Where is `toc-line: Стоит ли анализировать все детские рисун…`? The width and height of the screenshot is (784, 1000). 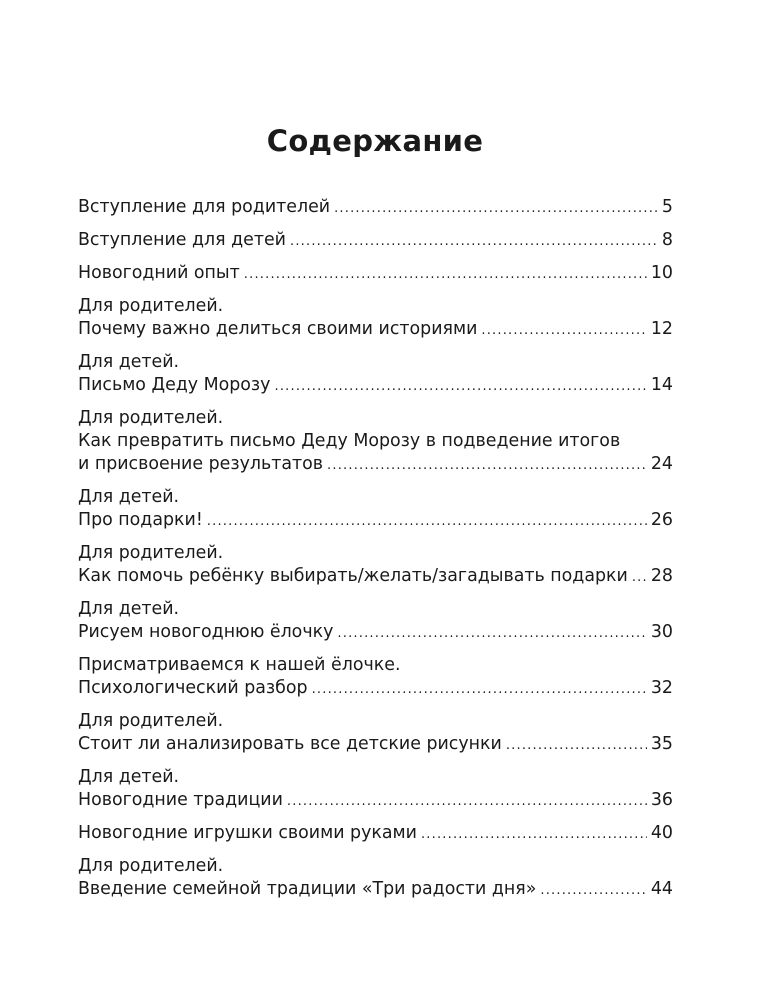 toc-line: Стоит ли анализировать все детские рисун… is located at coordinates (375, 744).